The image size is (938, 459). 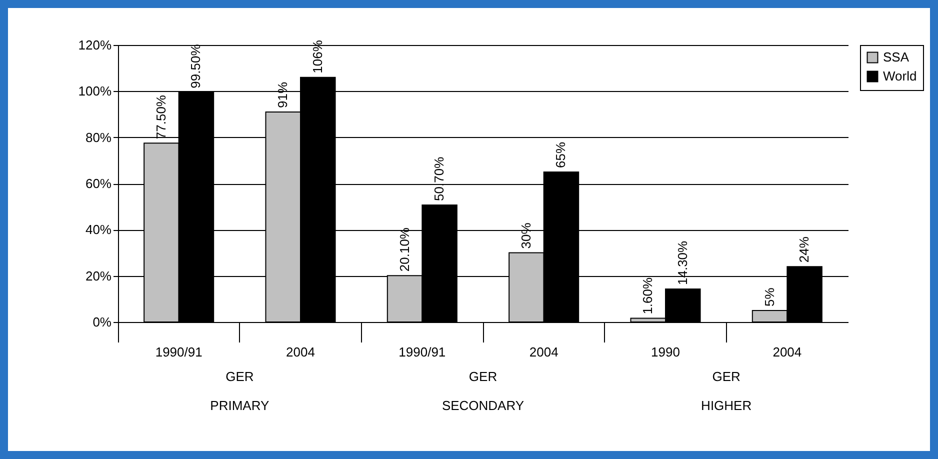 What do you see at coordinates (102, 322) in the screenshot?
I see `y-tick-label: 0%` at bounding box center [102, 322].